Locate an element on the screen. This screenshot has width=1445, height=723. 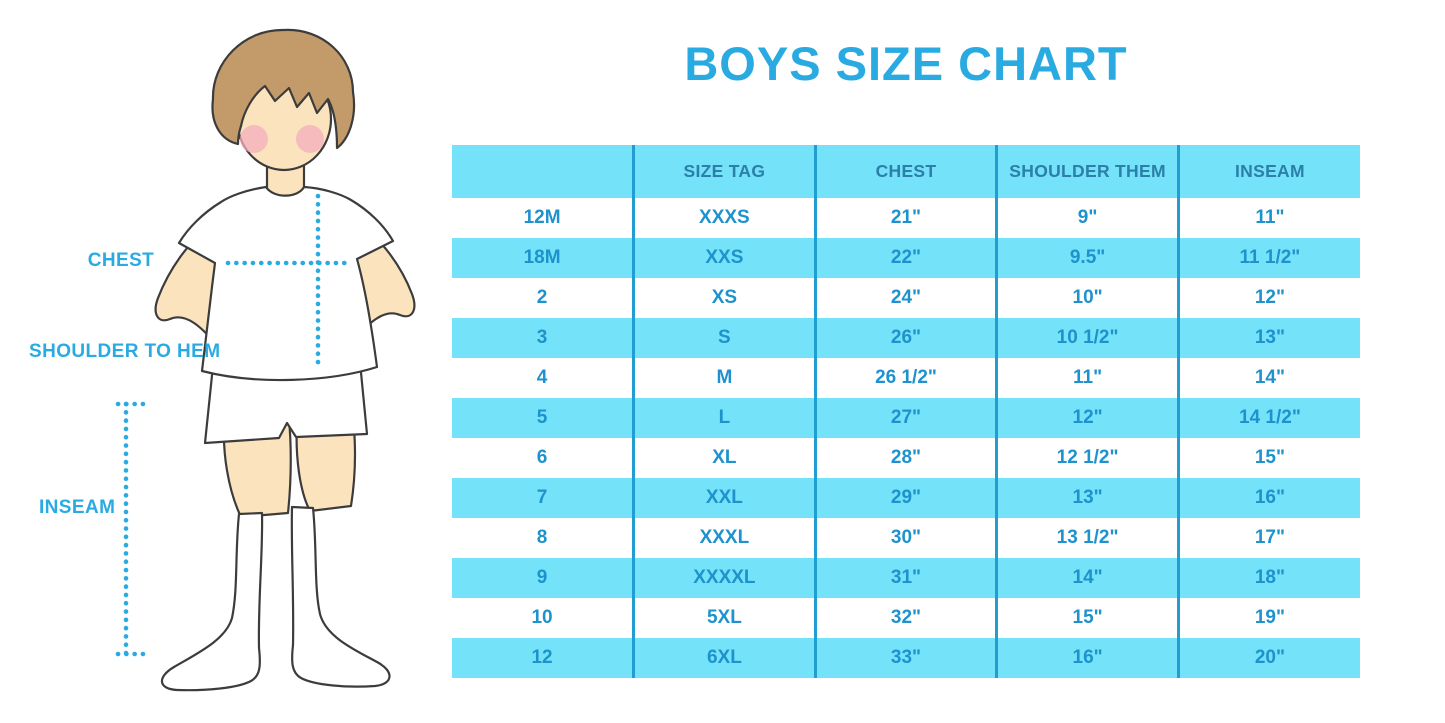
table-cell: 10 is located at coordinates (542, 617).